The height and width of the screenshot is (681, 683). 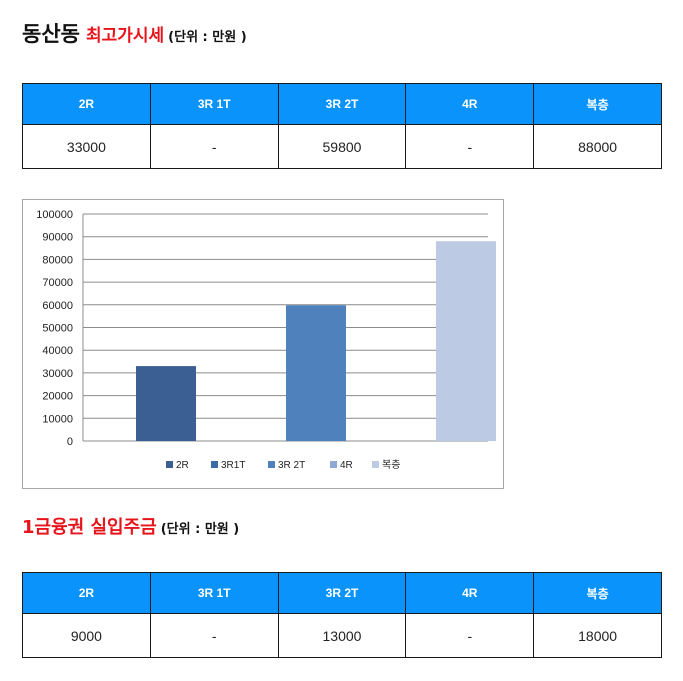 I want to click on table-row: 9000 - 13000 - 18000, so click(x=342, y=635).